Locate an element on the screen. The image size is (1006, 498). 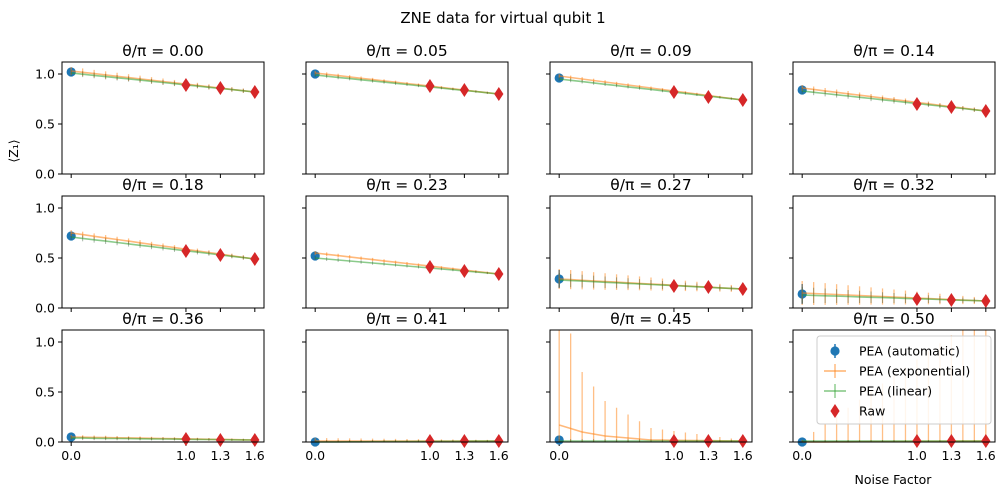
panel-title: θ/π = 0.32 is located at coordinates (893, 185).